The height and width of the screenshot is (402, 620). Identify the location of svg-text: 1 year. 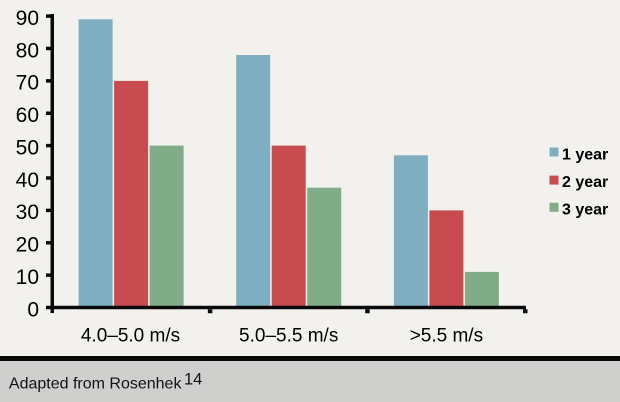
(585, 155).